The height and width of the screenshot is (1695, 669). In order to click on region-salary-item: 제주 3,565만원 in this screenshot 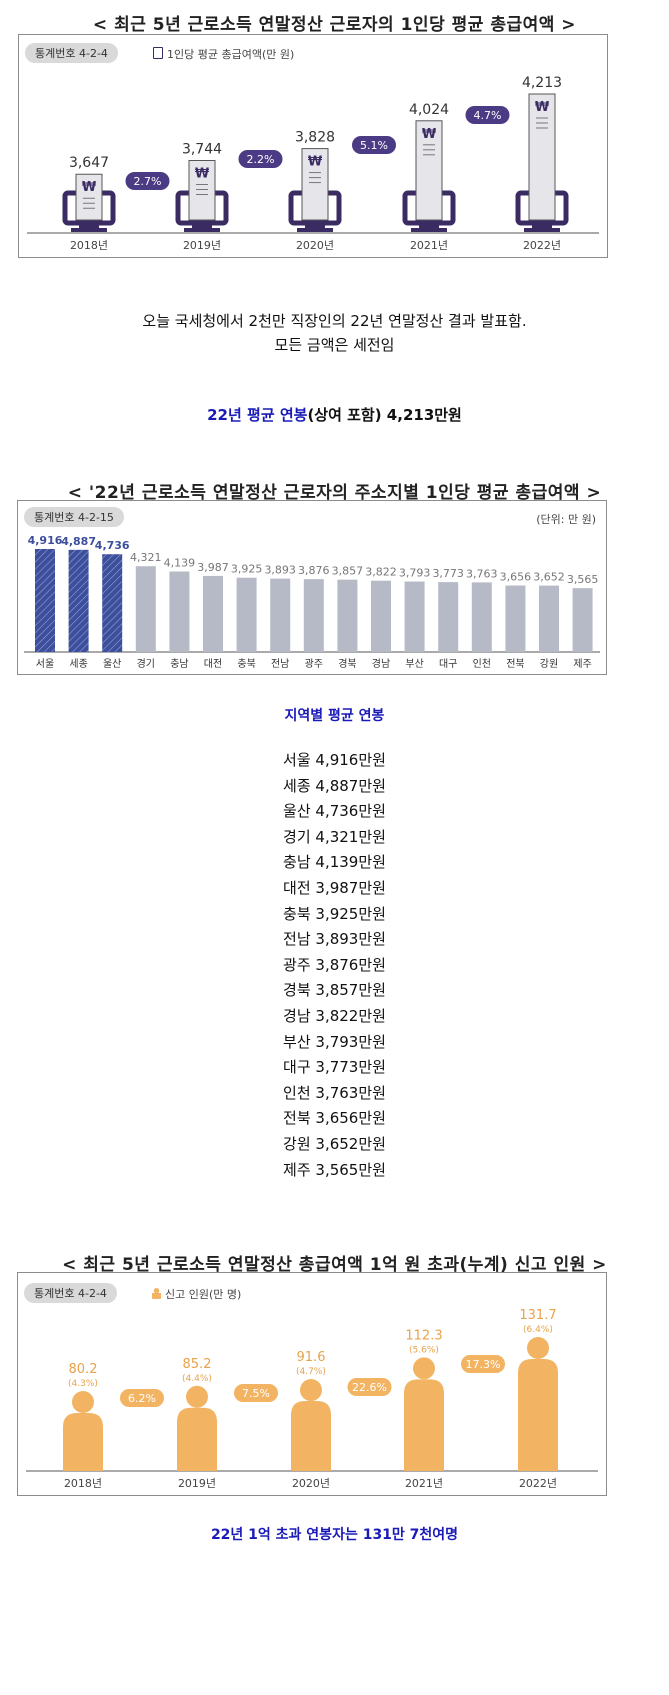, I will do `click(334, 1169)`.